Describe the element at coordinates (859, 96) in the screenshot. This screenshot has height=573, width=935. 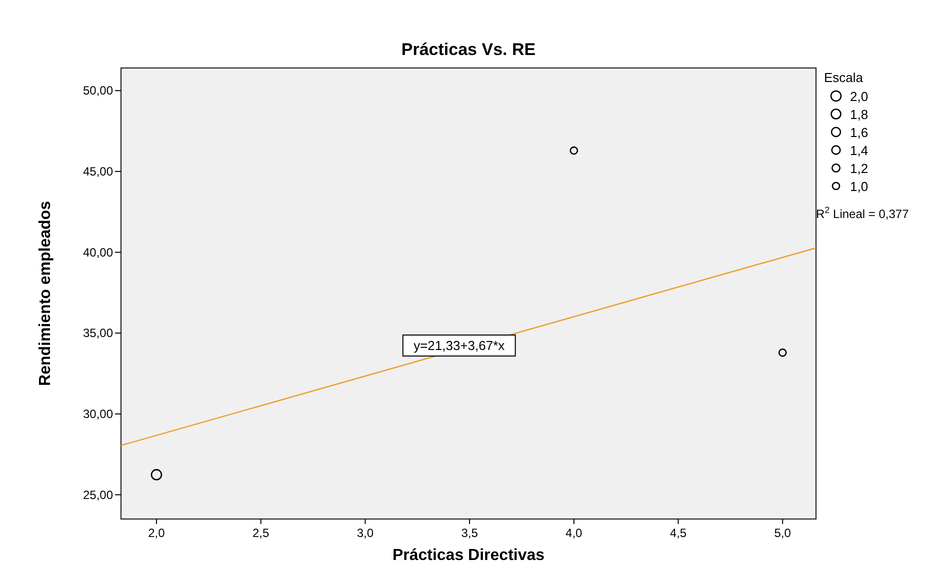
I see `legend-label: 2,0` at that location.